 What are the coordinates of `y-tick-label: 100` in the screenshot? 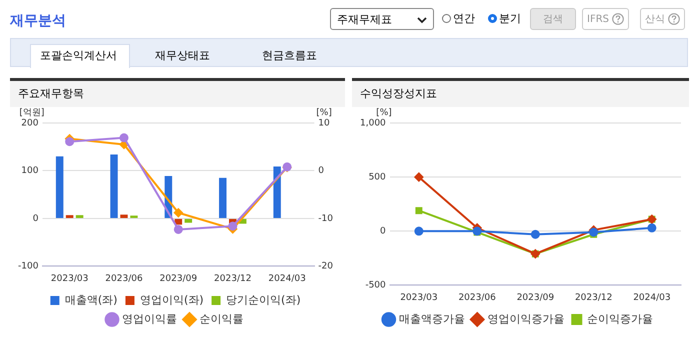 It's located at (30, 171).